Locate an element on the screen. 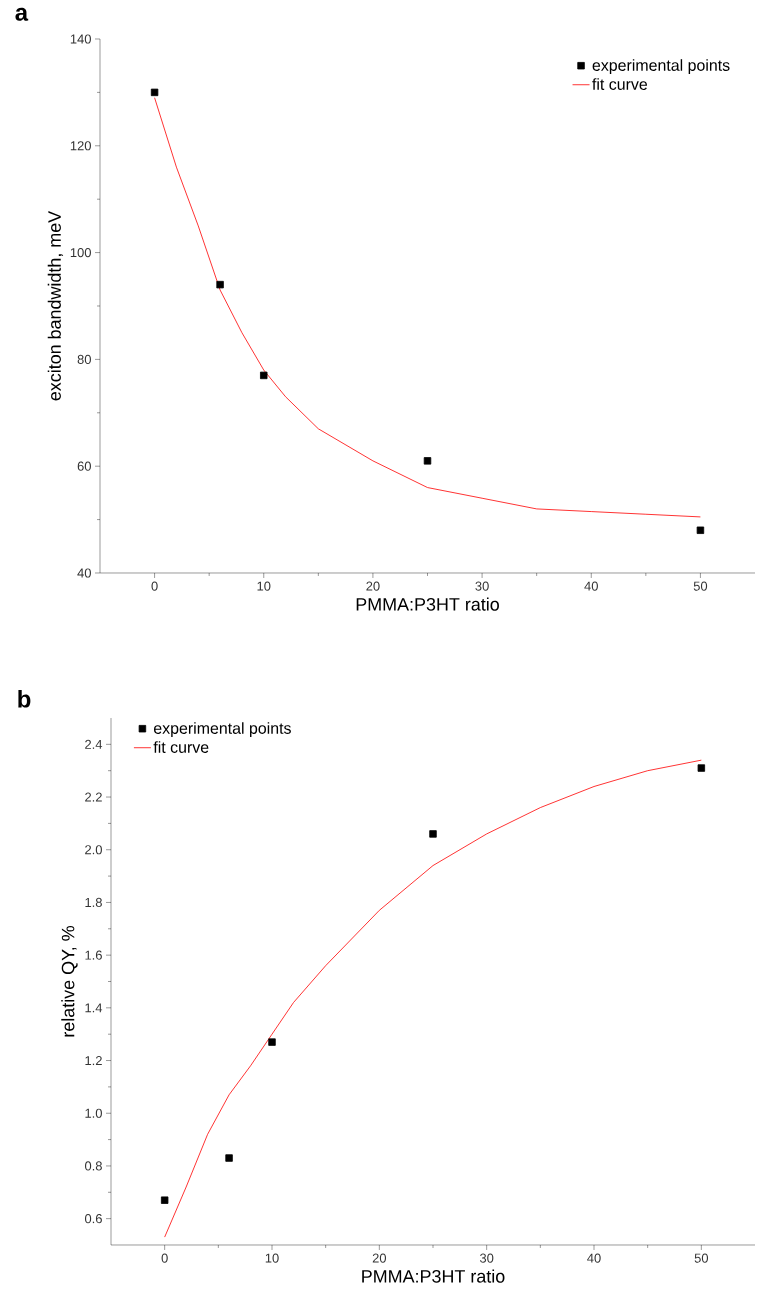 The width and height of the screenshot is (760, 1314). y-tick-label: 120 is located at coordinates (80, 146).